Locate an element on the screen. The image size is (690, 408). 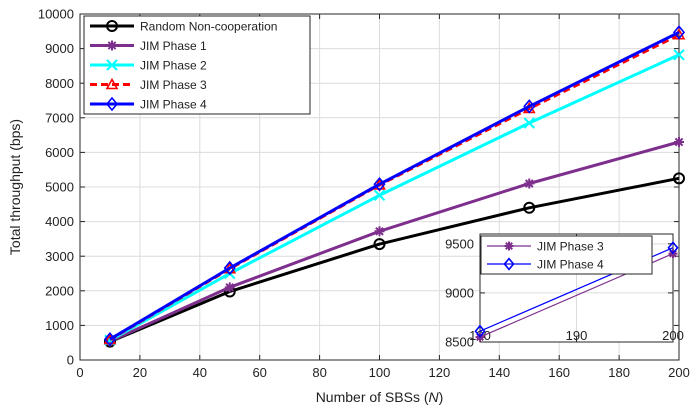
legend-label-random-non-cooperation: Random Non-cooperation is located at coordinates (208, 26).